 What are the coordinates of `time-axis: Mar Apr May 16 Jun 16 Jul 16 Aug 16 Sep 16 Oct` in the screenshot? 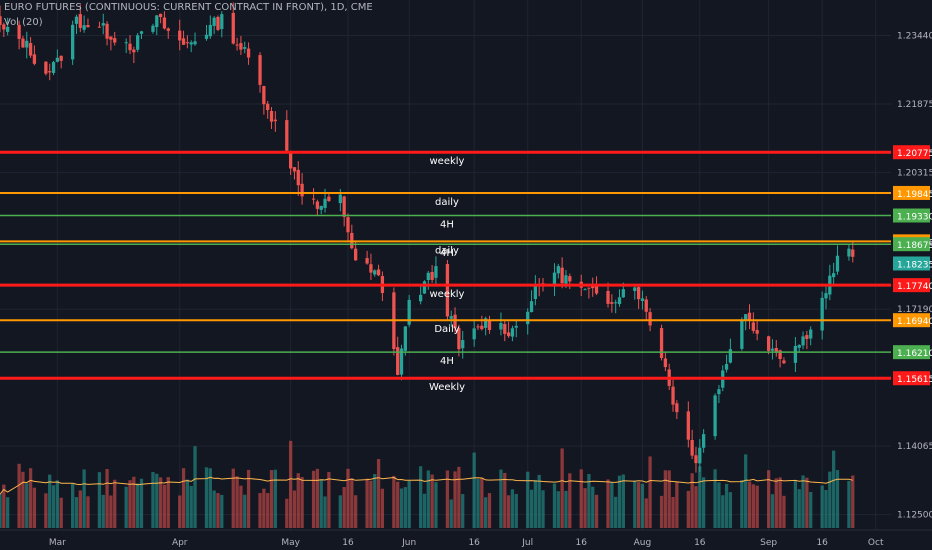 It's located at (466, 538).